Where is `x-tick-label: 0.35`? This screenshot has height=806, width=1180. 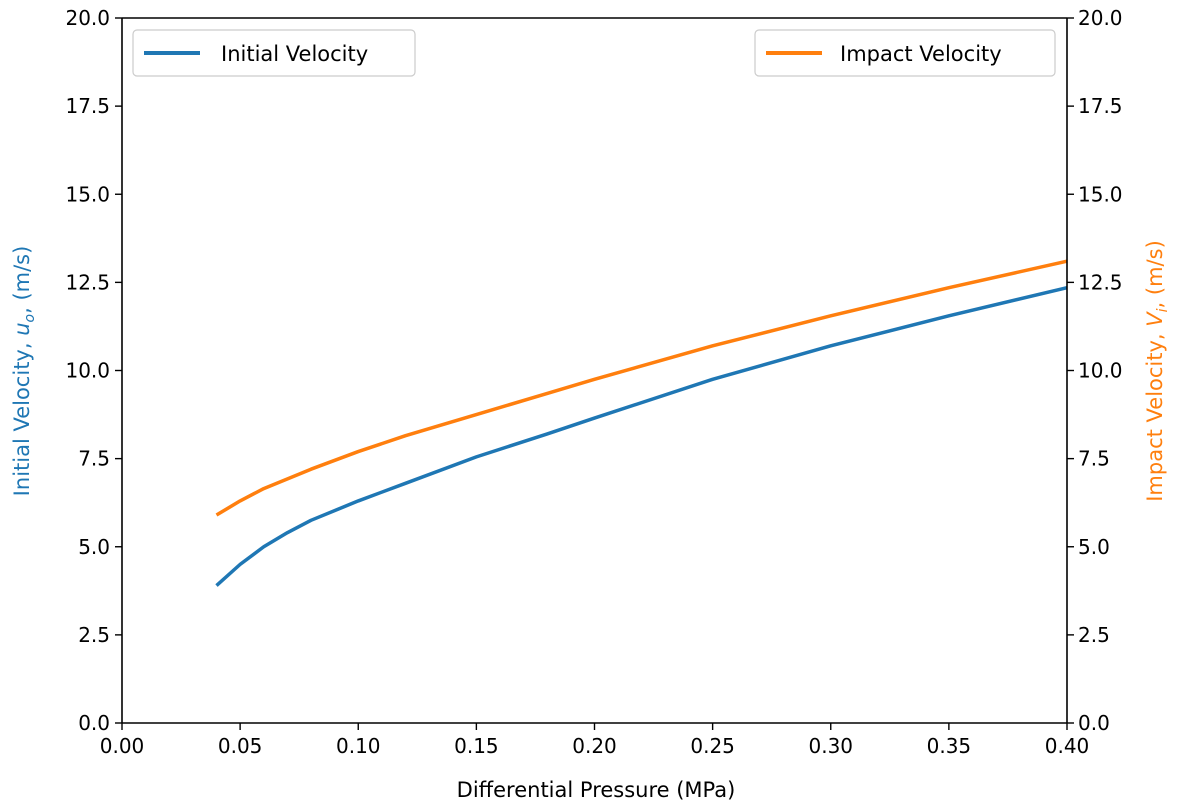 x-tick-label: 0.35 is located at coordinates (949, 746).